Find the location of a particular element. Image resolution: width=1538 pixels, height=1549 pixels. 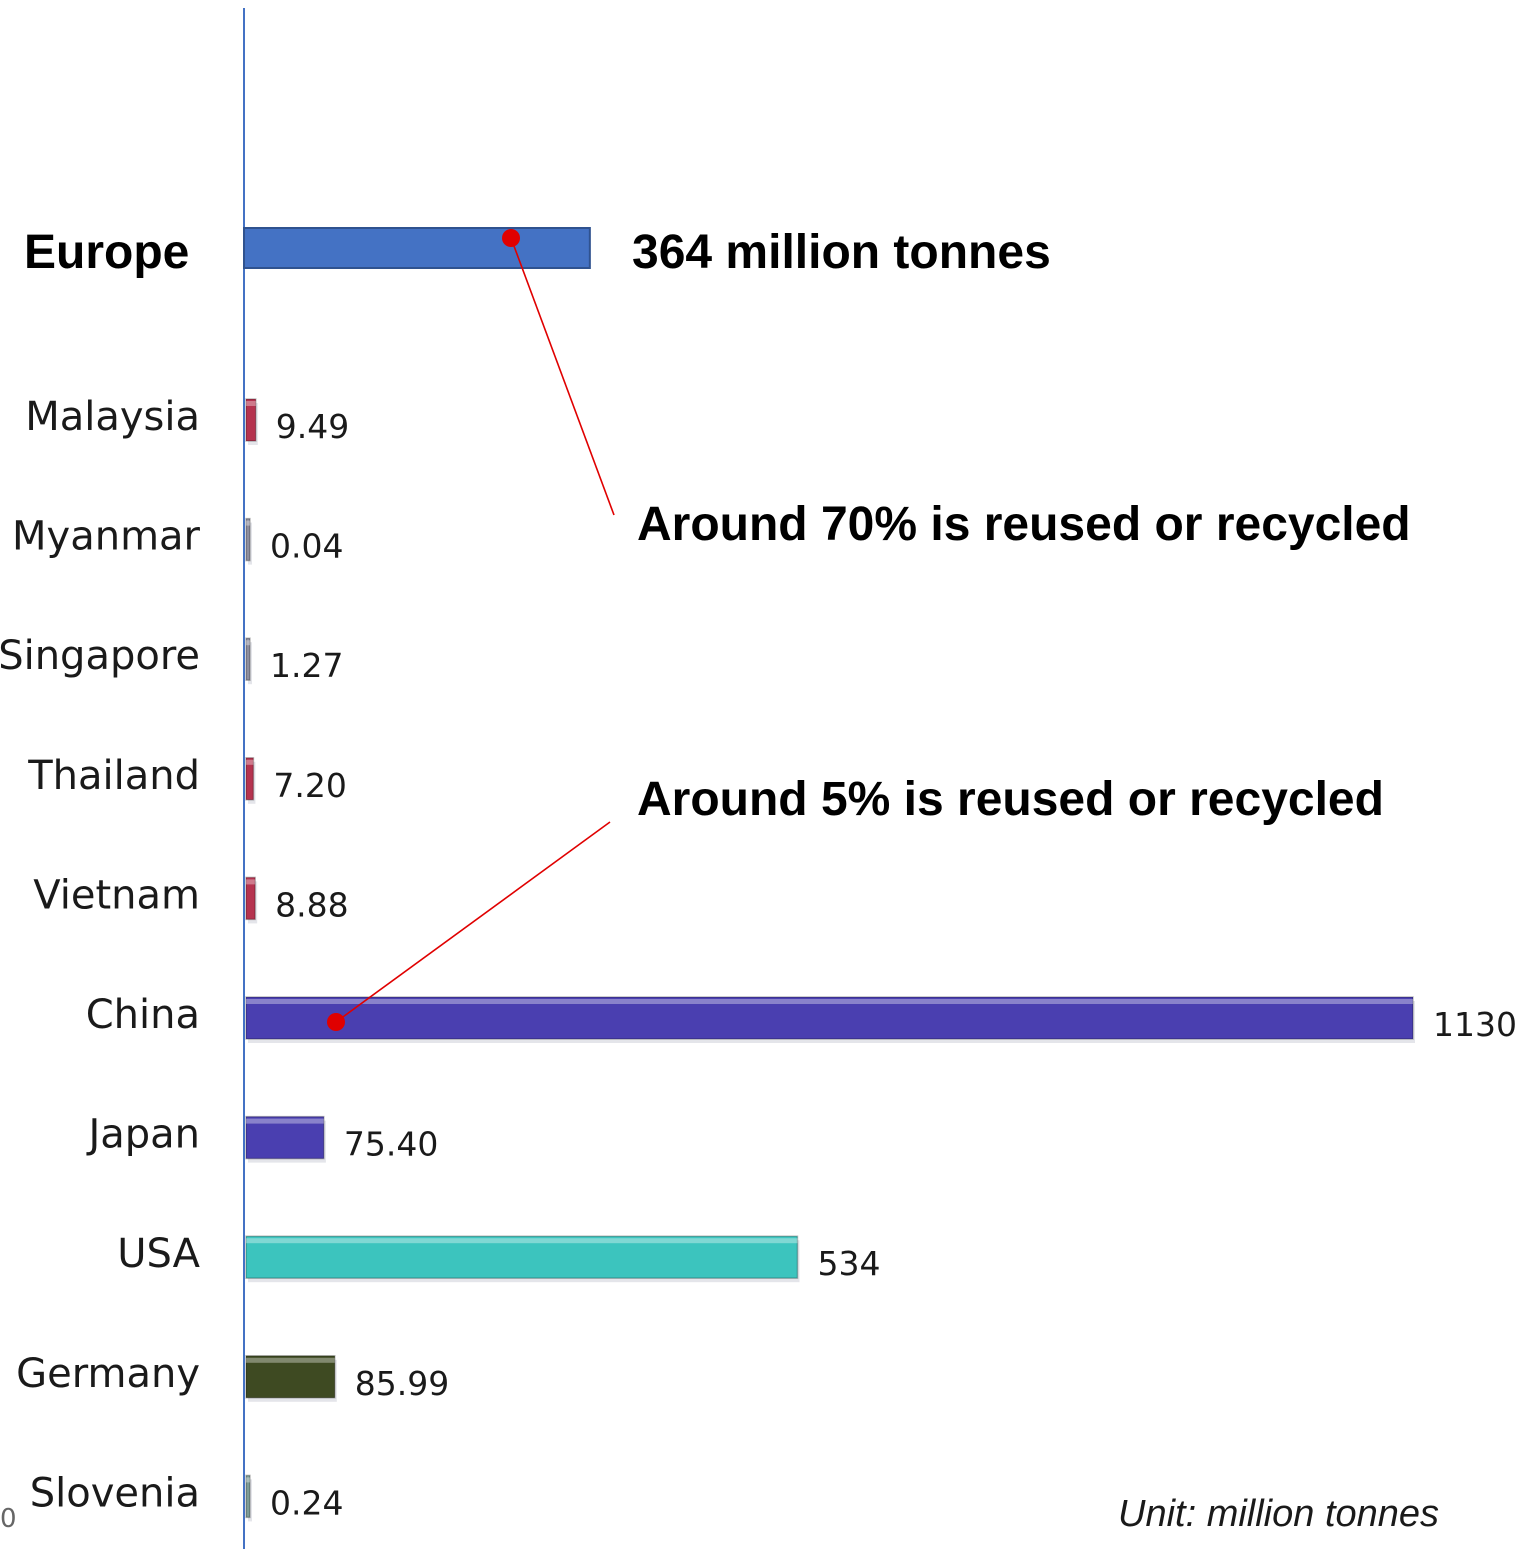

category-label-usa: USA is located at coordinates (158, 1254).